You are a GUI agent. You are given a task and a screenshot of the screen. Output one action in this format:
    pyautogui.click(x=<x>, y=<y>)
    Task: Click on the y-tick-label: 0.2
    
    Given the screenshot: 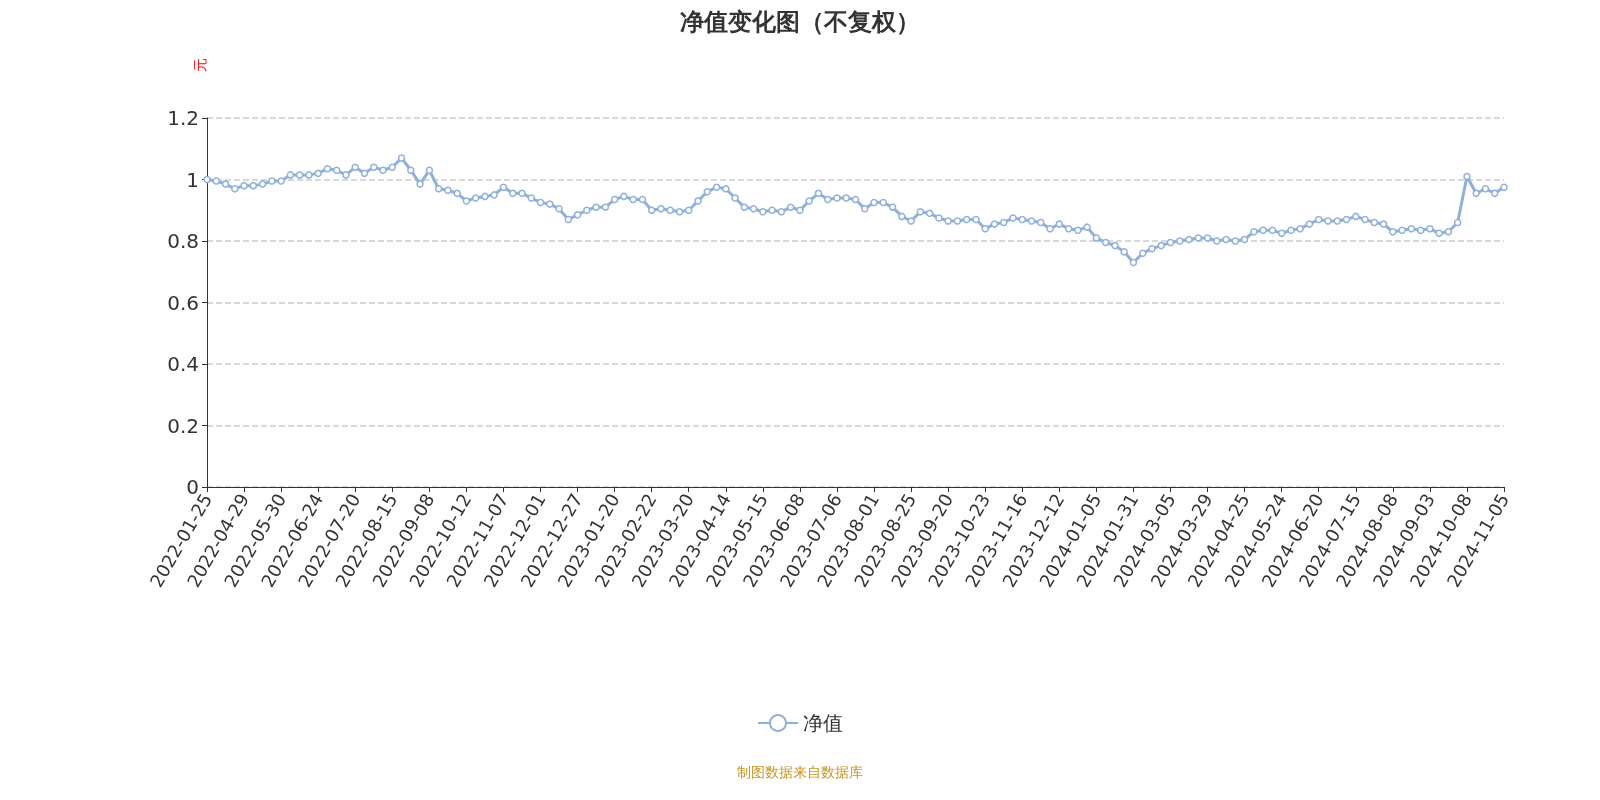 What is the action you would take?
    pyautogui.click(x=183, y=425)
    